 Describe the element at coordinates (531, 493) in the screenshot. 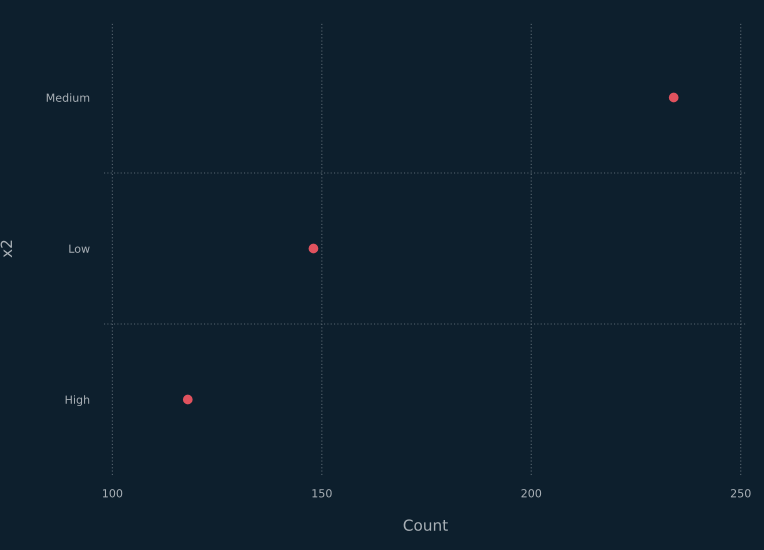

I see `x-tick-label: 200` at that location.